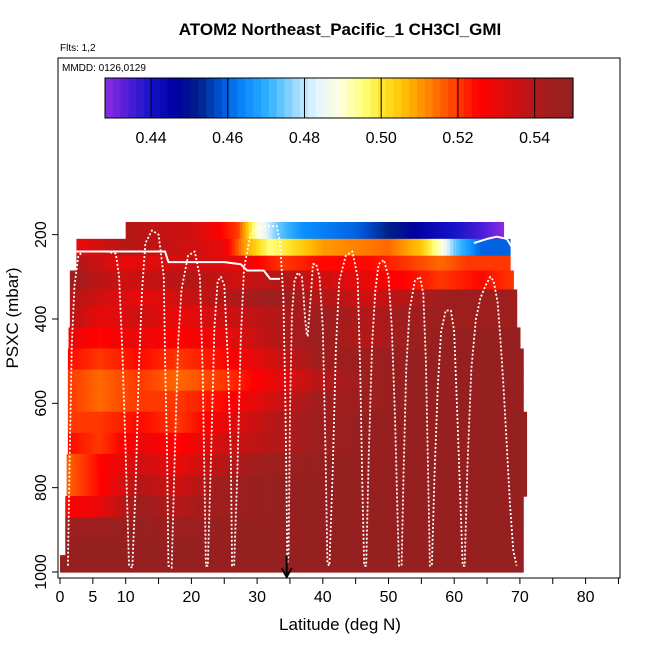 This screenshot has height=650, width=650. What do you see at coordinates (323, 597) in the screenshot?
I see `x-tick-label: 40` at bounding box center [323, 597].